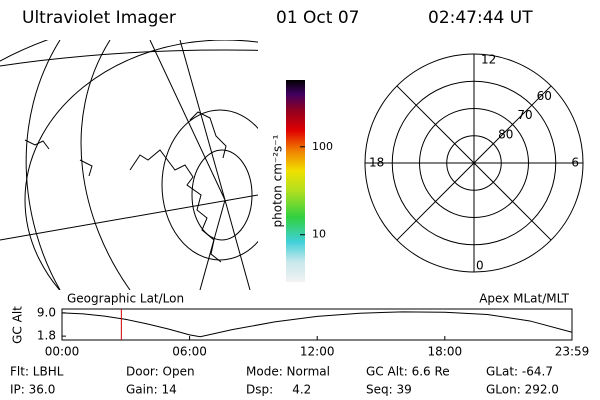 This screenshot has height=400, width=600. Describe the element at coordinates (151, 390) in the screenshot. I see `status-field: Gain: 14` at that location.